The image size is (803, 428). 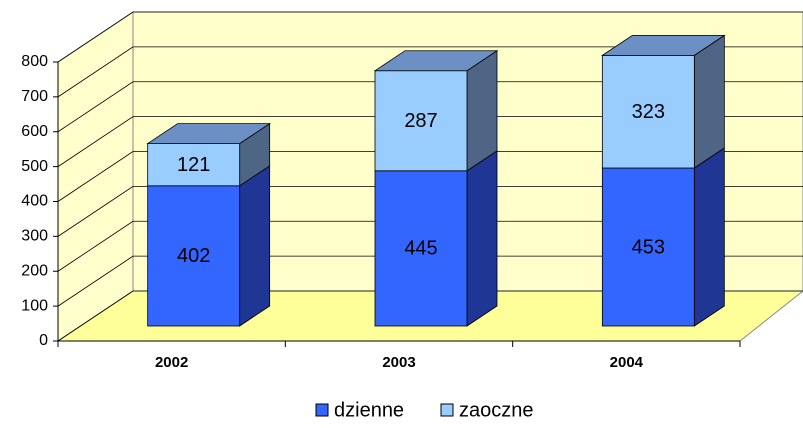 I want to click on value-label: 445, so click(x=420, y=249).